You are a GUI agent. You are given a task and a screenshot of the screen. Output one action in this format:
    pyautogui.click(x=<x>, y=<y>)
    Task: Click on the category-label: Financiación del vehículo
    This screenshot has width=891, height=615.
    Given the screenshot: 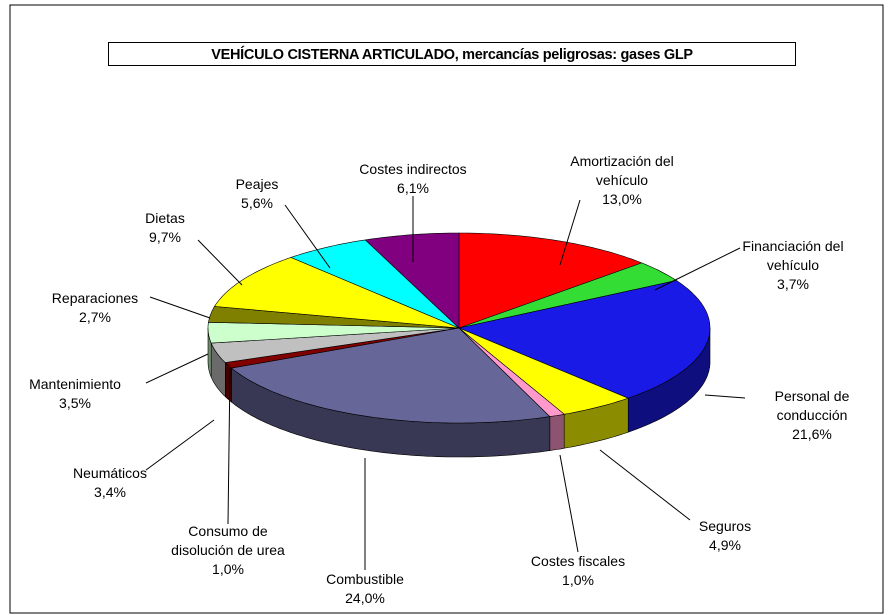 What is the action you would take?
    pyautogui.click(x=793, y=255)
    